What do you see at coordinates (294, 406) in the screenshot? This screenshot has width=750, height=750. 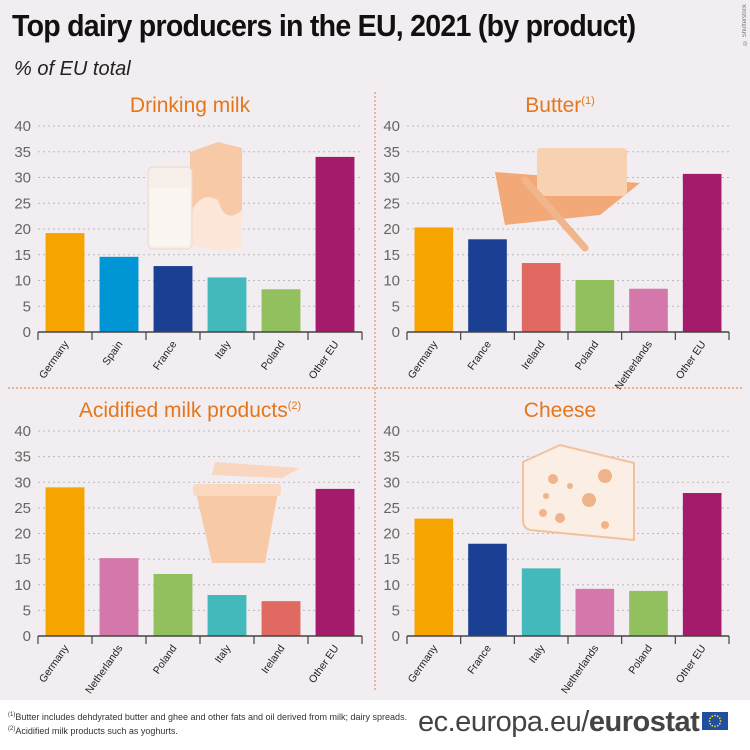 I see `footnote-mark: (2)` at bounding box center [294, 406].